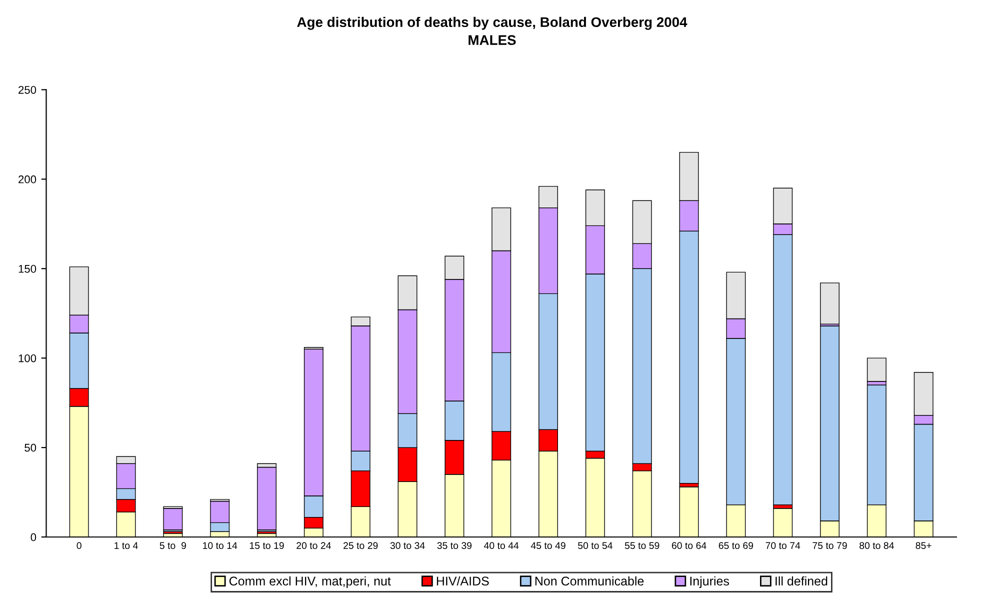  I want to click on legend-label: HIV/AIDS, so click(462, 581).